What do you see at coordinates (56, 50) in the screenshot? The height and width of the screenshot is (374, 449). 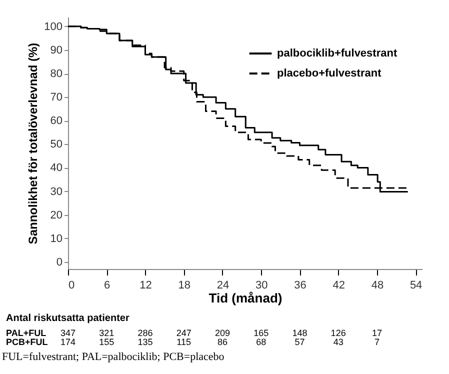 I see `y-tick-label: 90` at bounding box center [56, 50].